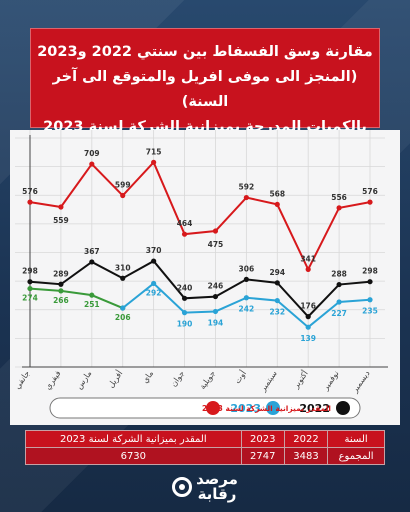 This screenshot has height=512, width=410. What do you see at coordinates (22, 380) in the screenshot?
I see `x-tick-label: جانفي` at bounding box center [22, 380].